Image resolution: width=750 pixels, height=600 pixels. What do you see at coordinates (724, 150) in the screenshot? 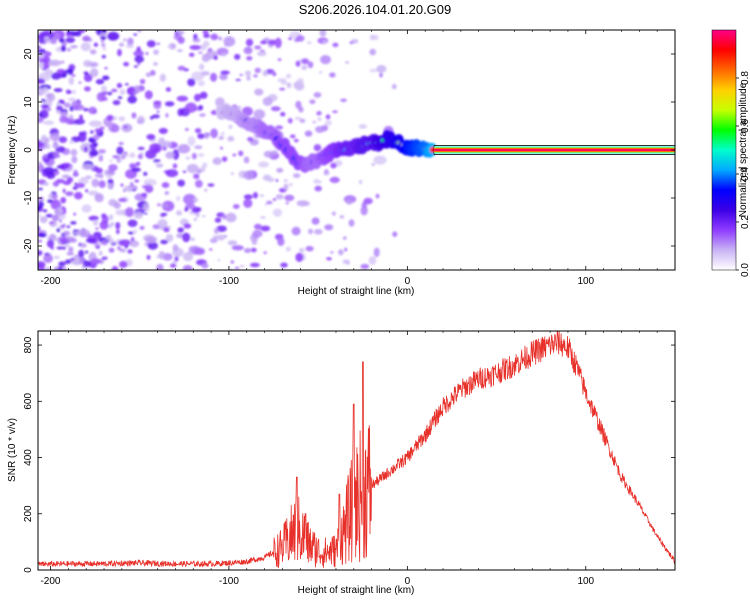
I see `colorbar-bar` at bounding box center [724, 150].